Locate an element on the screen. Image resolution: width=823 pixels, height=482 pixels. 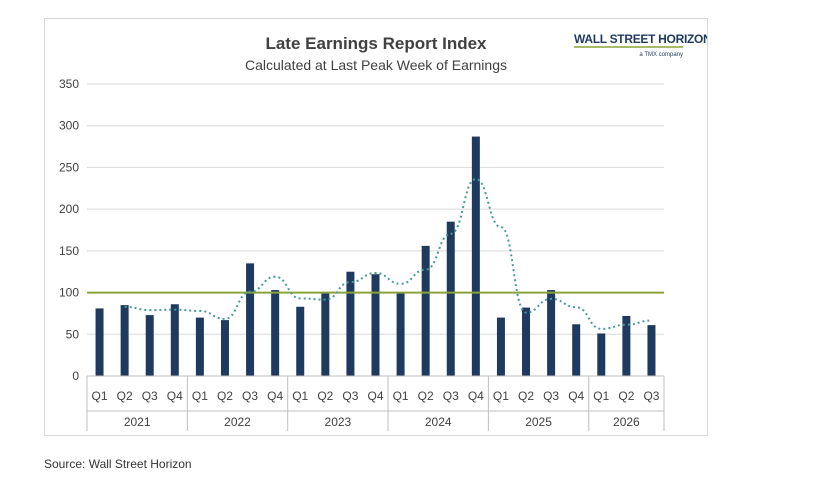
y-axis: 0 50 100 150 200 250 300 350 is located at coordinates (69, 230).